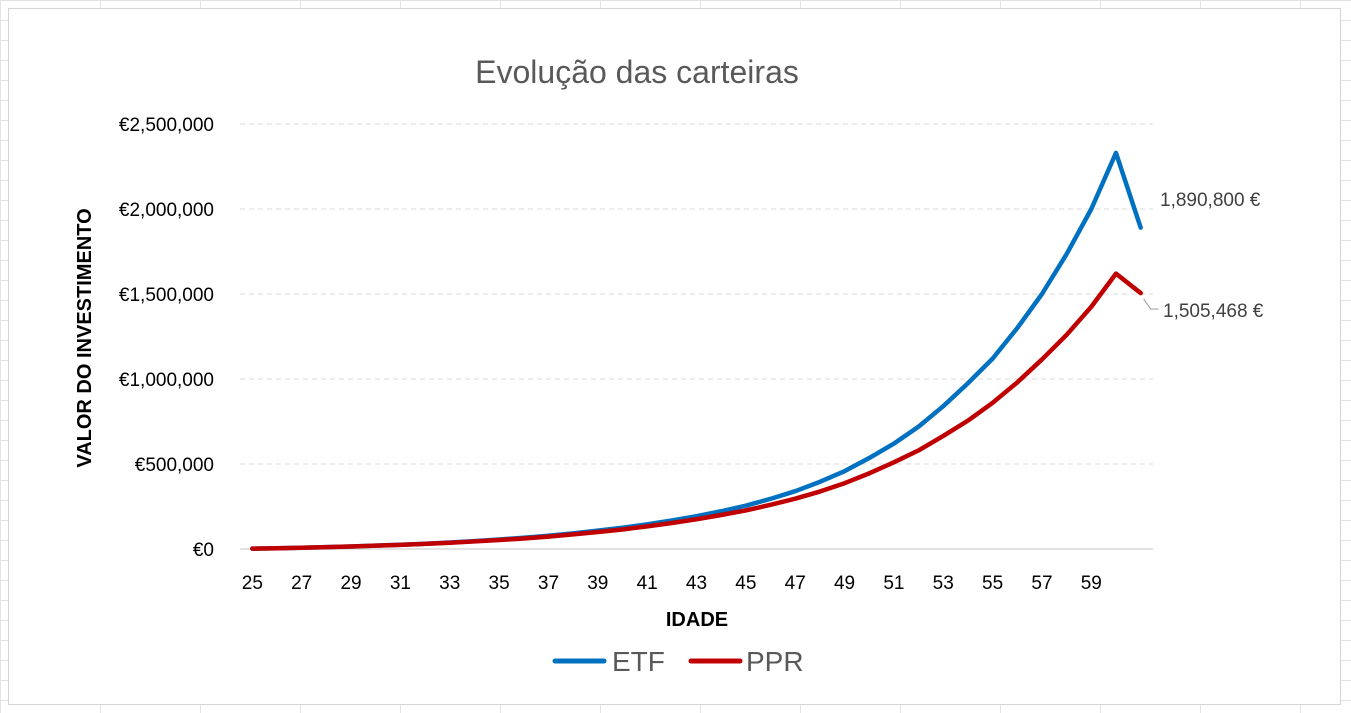 This screenshot has width=1351, height=713. I want to click on x-tick-label: 53, so click(943, 583).